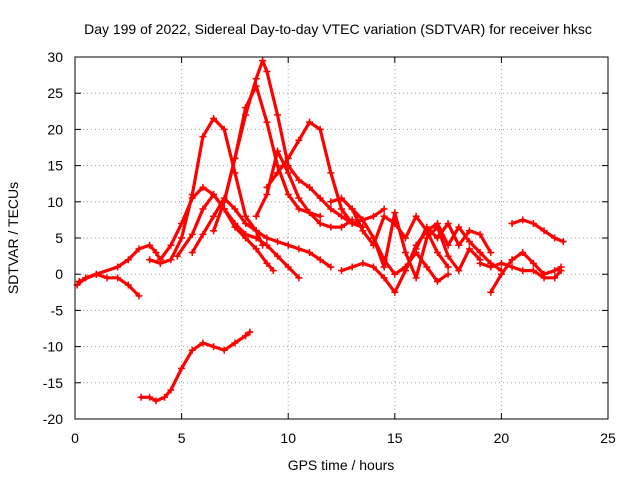 The height and width of the screenshot is (480, 640). Describe the element at coordinates (53, 238) in the screenshot. I see `y-tick-labels: -20 -15 -10 -5 0 5 10 15 20 25 30` at that location.